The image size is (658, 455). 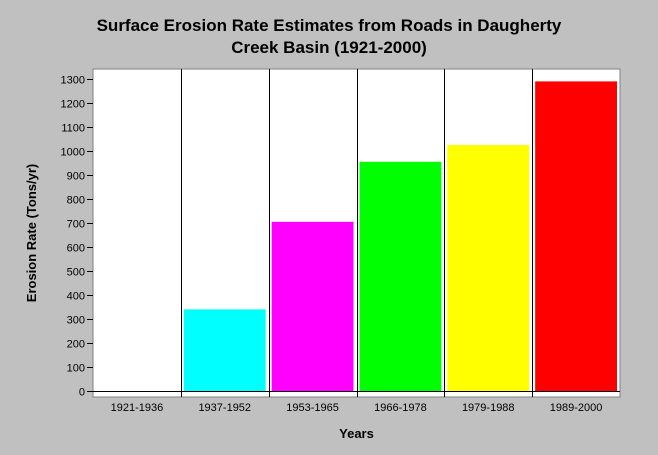 What do you see at coordinates (73, 129) in the screenshot?
I see `y-tick-label: 1100` at bounding box center [73, 129].